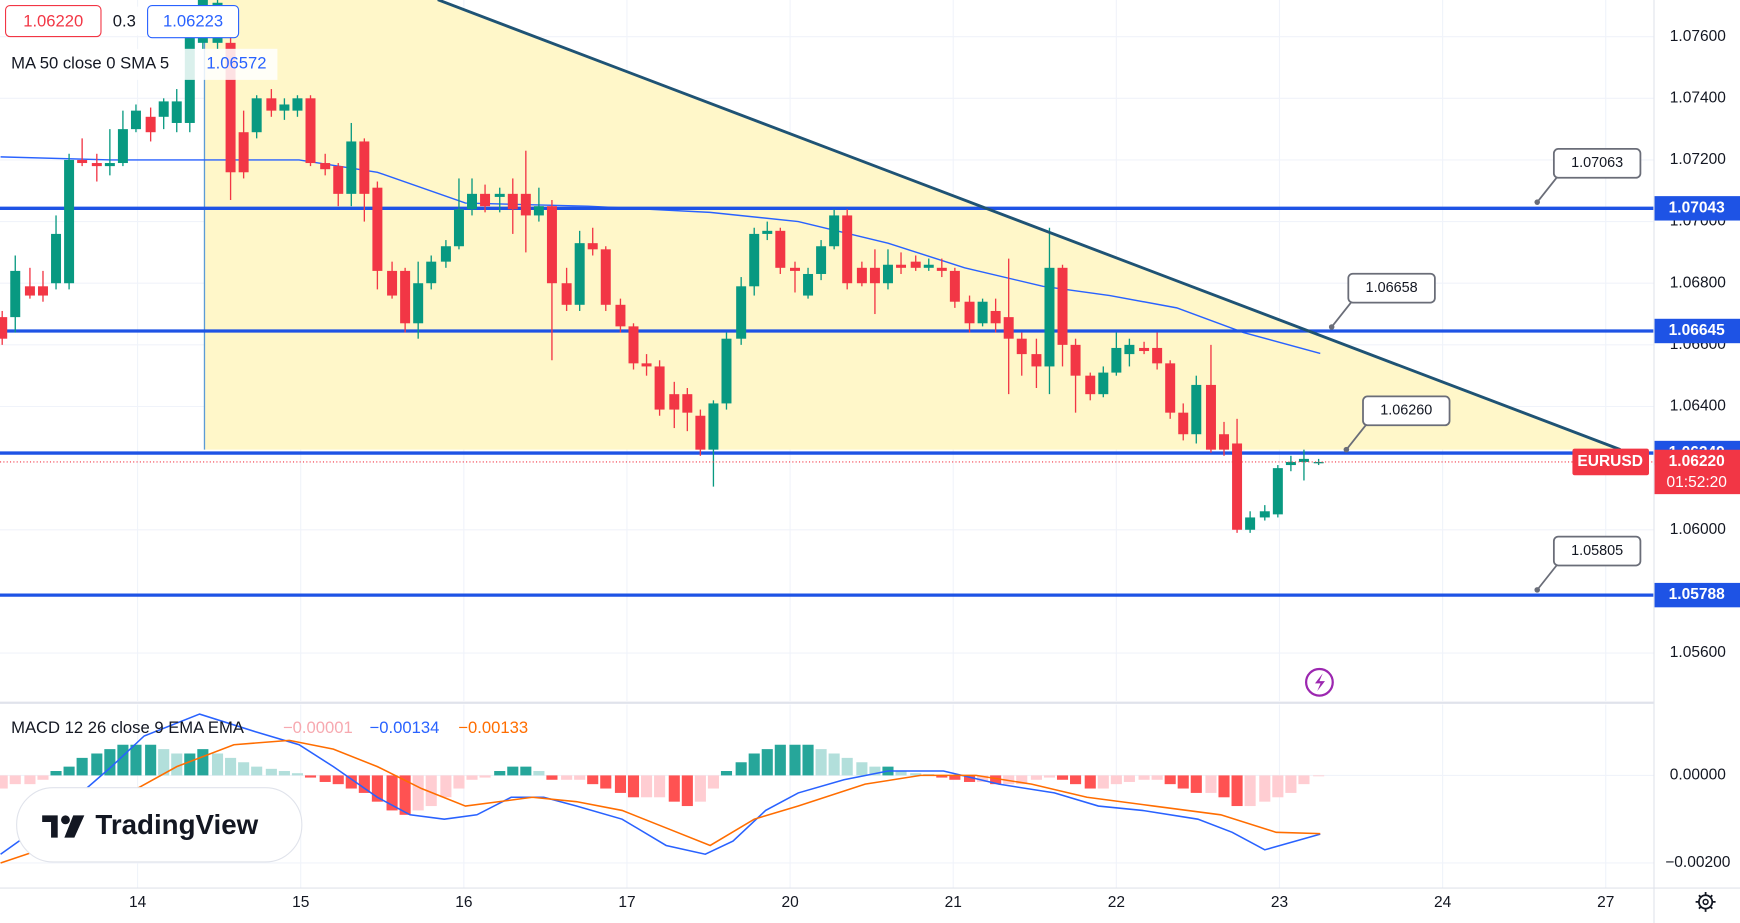  I want to click on symbol-label: EURUSD, so click(1610, 461).